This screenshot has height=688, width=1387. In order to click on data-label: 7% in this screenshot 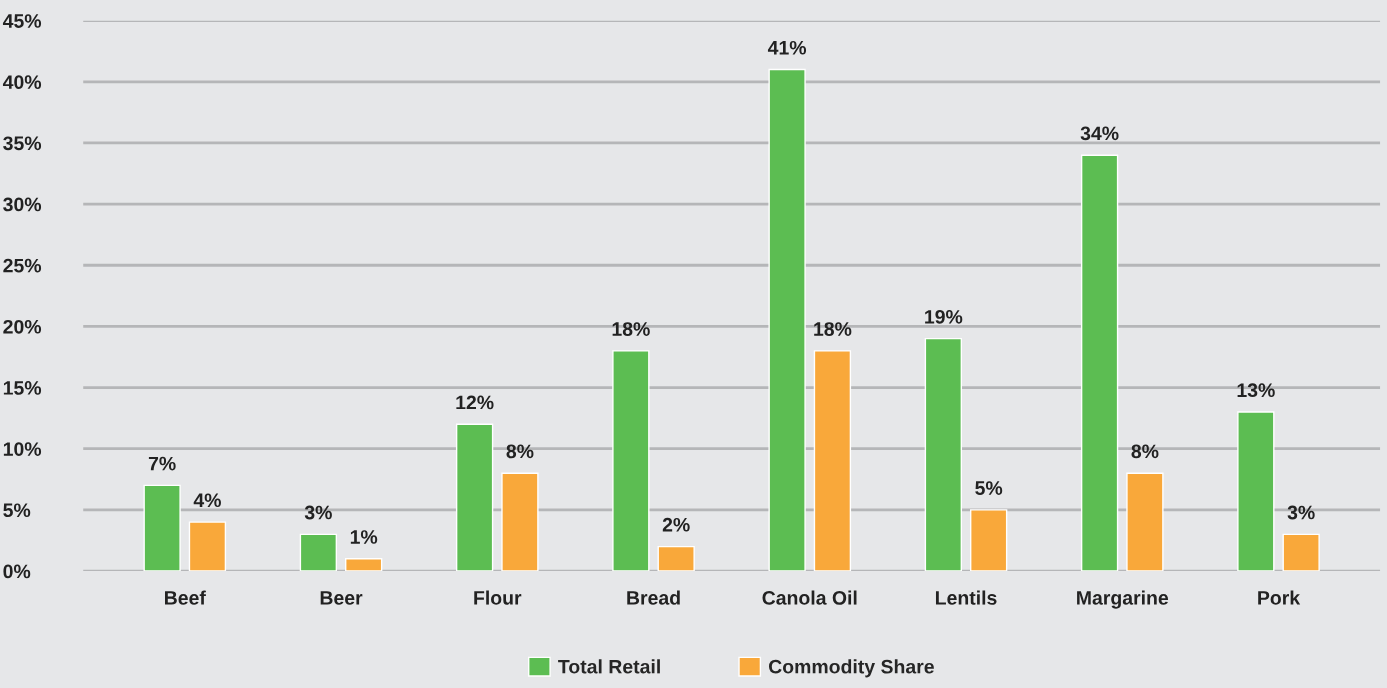, I will do `click(162, 463)`.